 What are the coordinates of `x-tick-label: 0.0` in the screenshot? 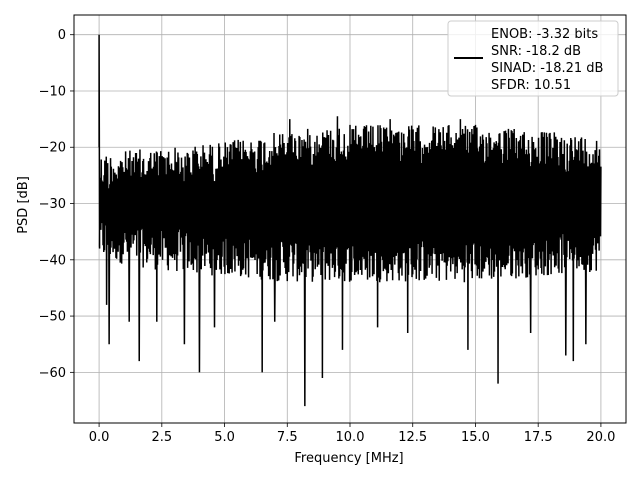 It's located at (99, 437).